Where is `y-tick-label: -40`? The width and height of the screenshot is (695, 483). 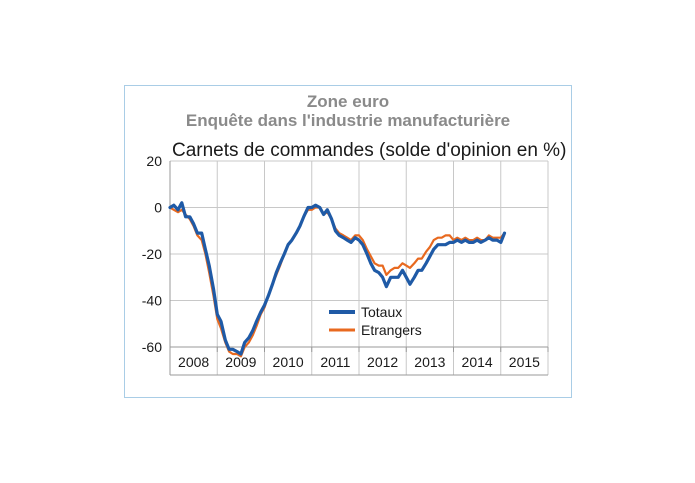
y-tick-label: -40 is located at coordinates (152, 301).